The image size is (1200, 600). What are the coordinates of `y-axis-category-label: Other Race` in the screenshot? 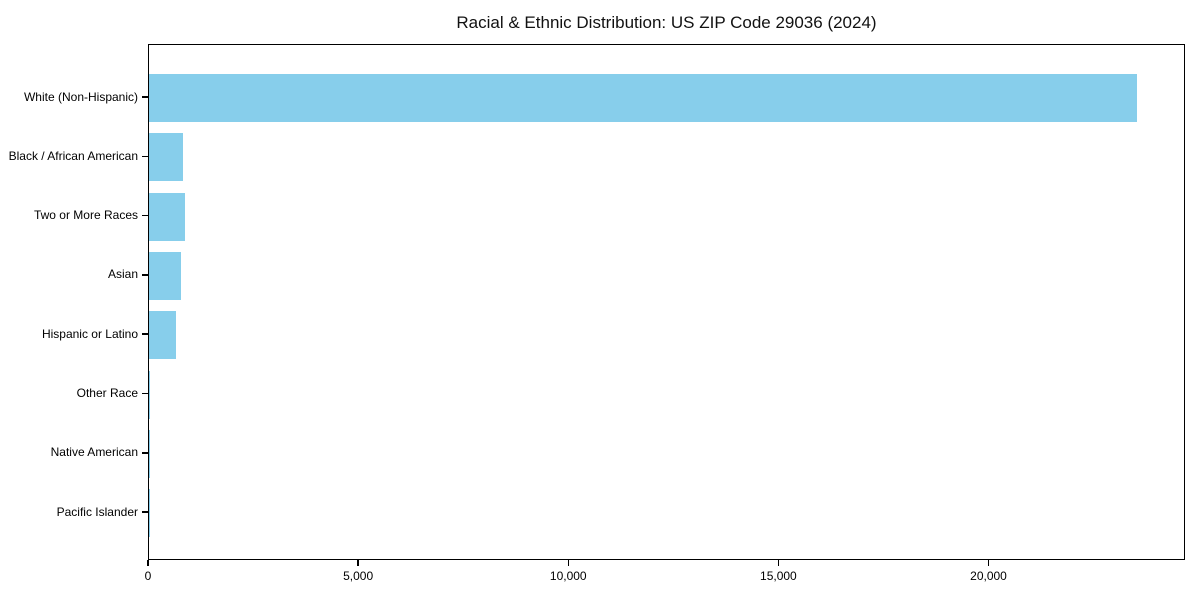 It's located at (107, 393).